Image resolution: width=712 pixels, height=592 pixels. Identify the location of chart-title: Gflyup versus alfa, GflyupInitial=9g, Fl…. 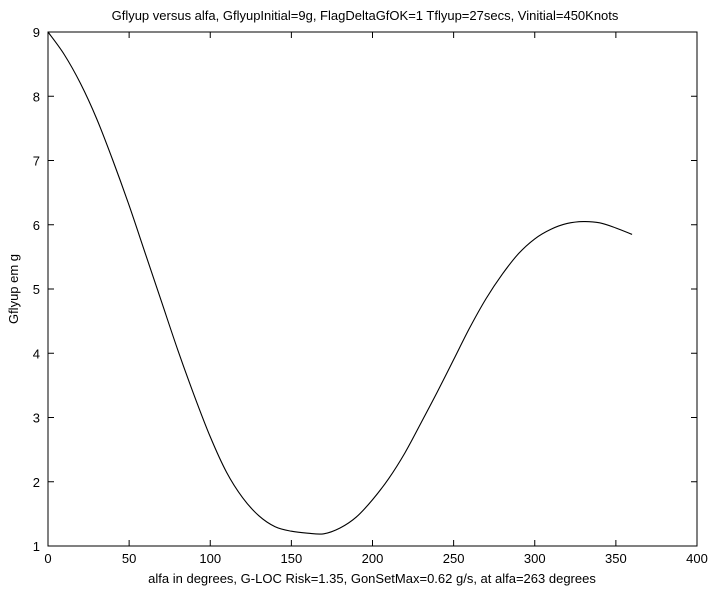
(365, 15).